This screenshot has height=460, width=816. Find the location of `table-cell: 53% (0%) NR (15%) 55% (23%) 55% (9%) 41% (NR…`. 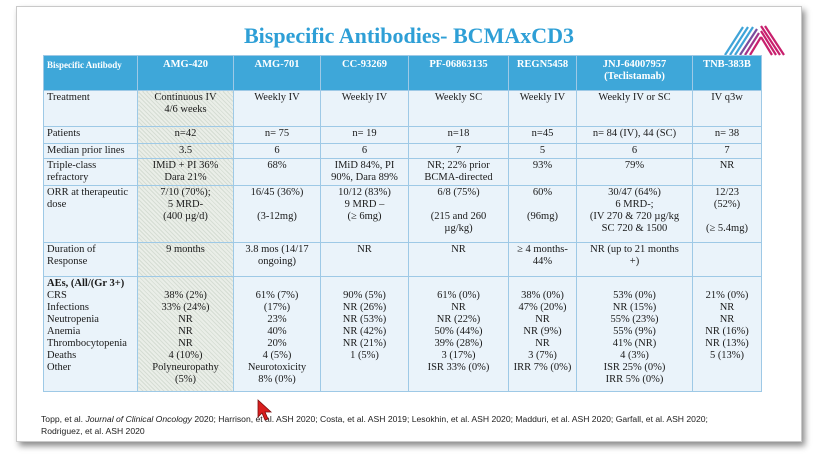

table-cell: 53% (0%) NR (15%) 55% (23%) 55% (9%) 41% (NR… is located at coordinates (634, 334).